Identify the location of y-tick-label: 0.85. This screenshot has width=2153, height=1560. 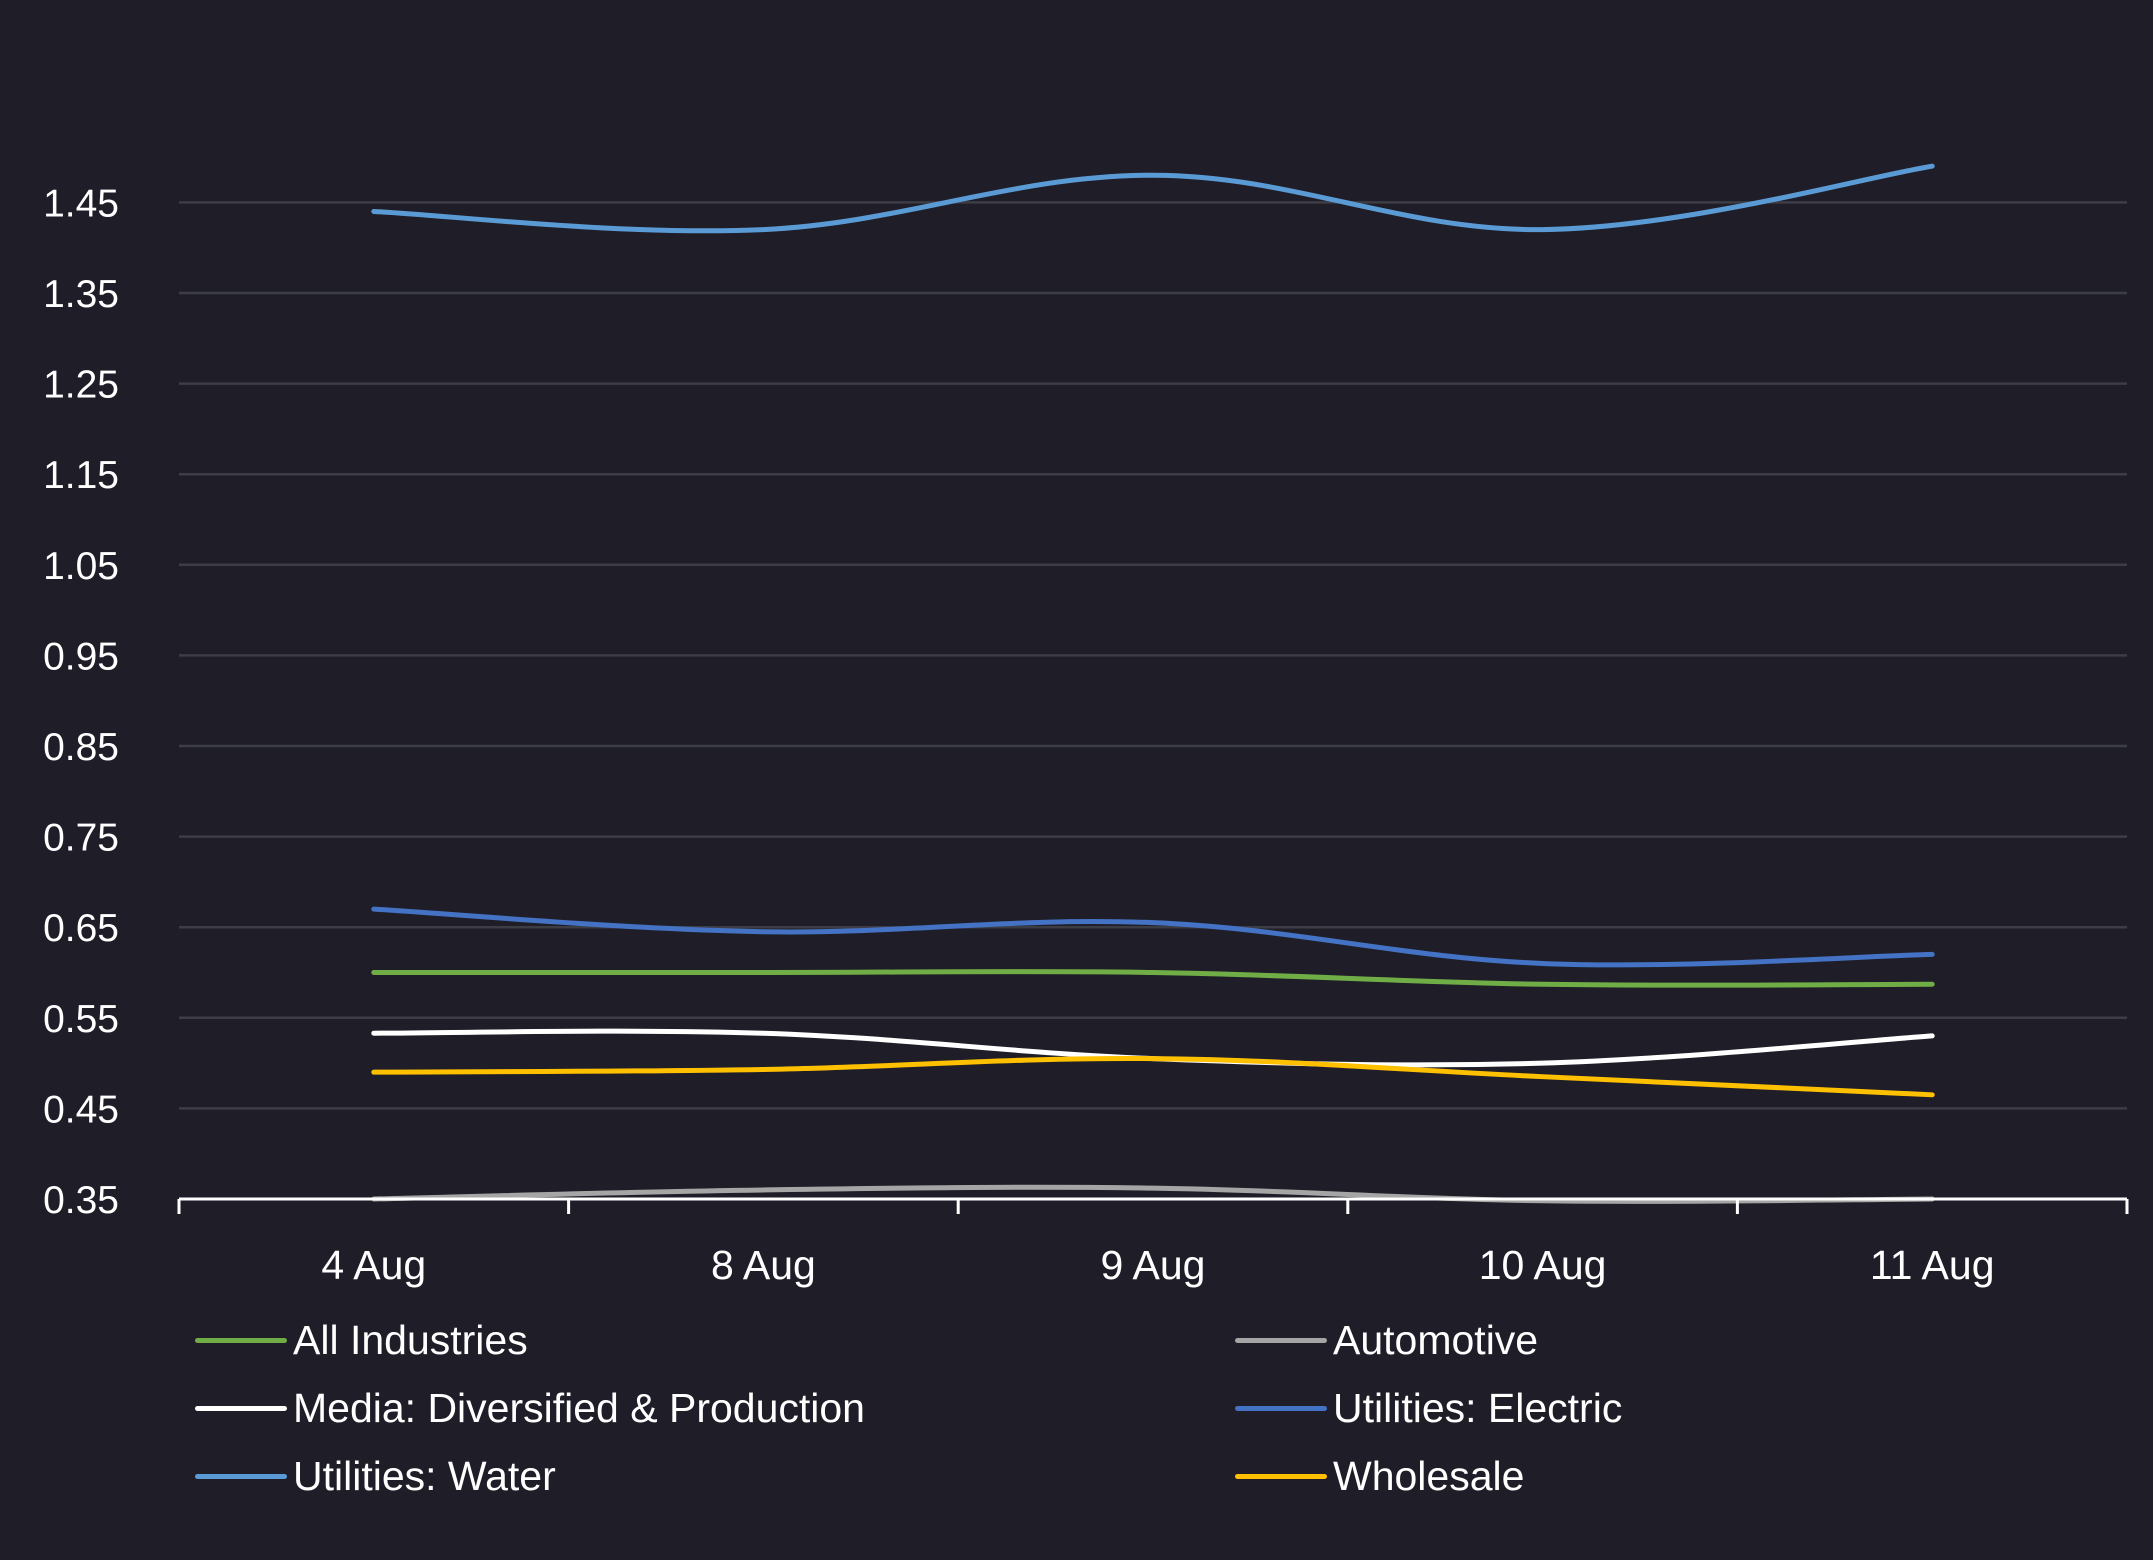
(81, 747).